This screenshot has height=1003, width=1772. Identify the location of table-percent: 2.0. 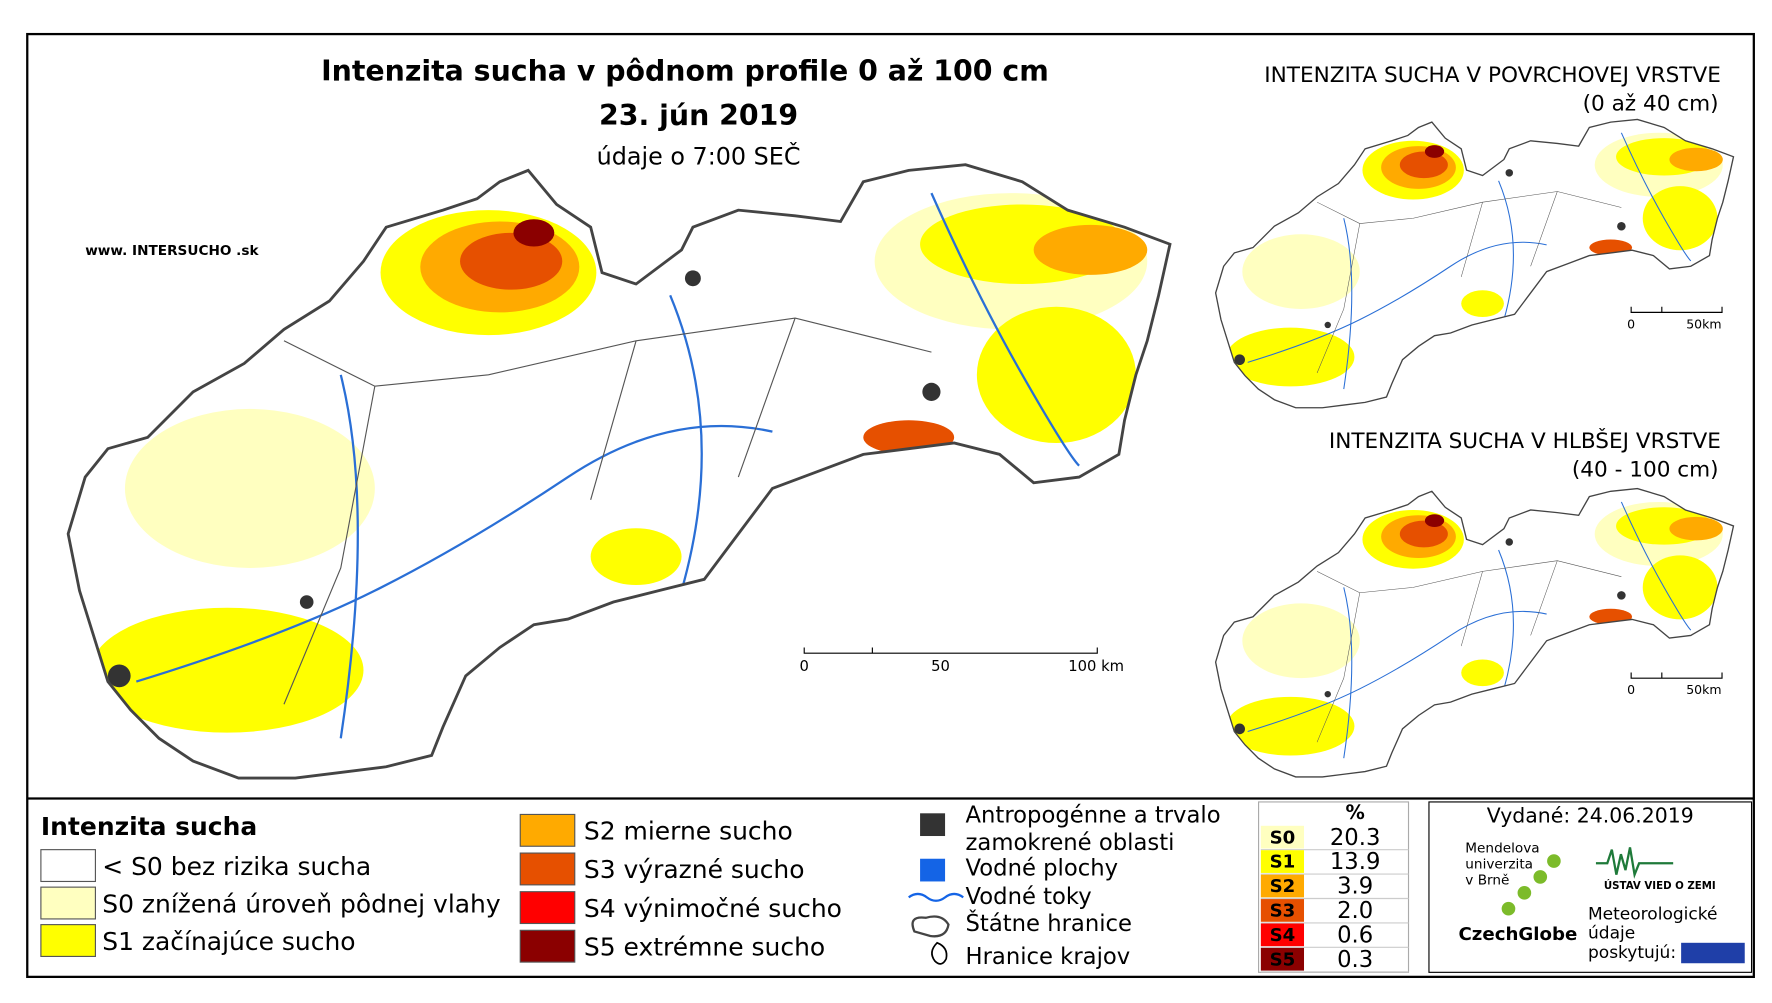
(1355, 911).